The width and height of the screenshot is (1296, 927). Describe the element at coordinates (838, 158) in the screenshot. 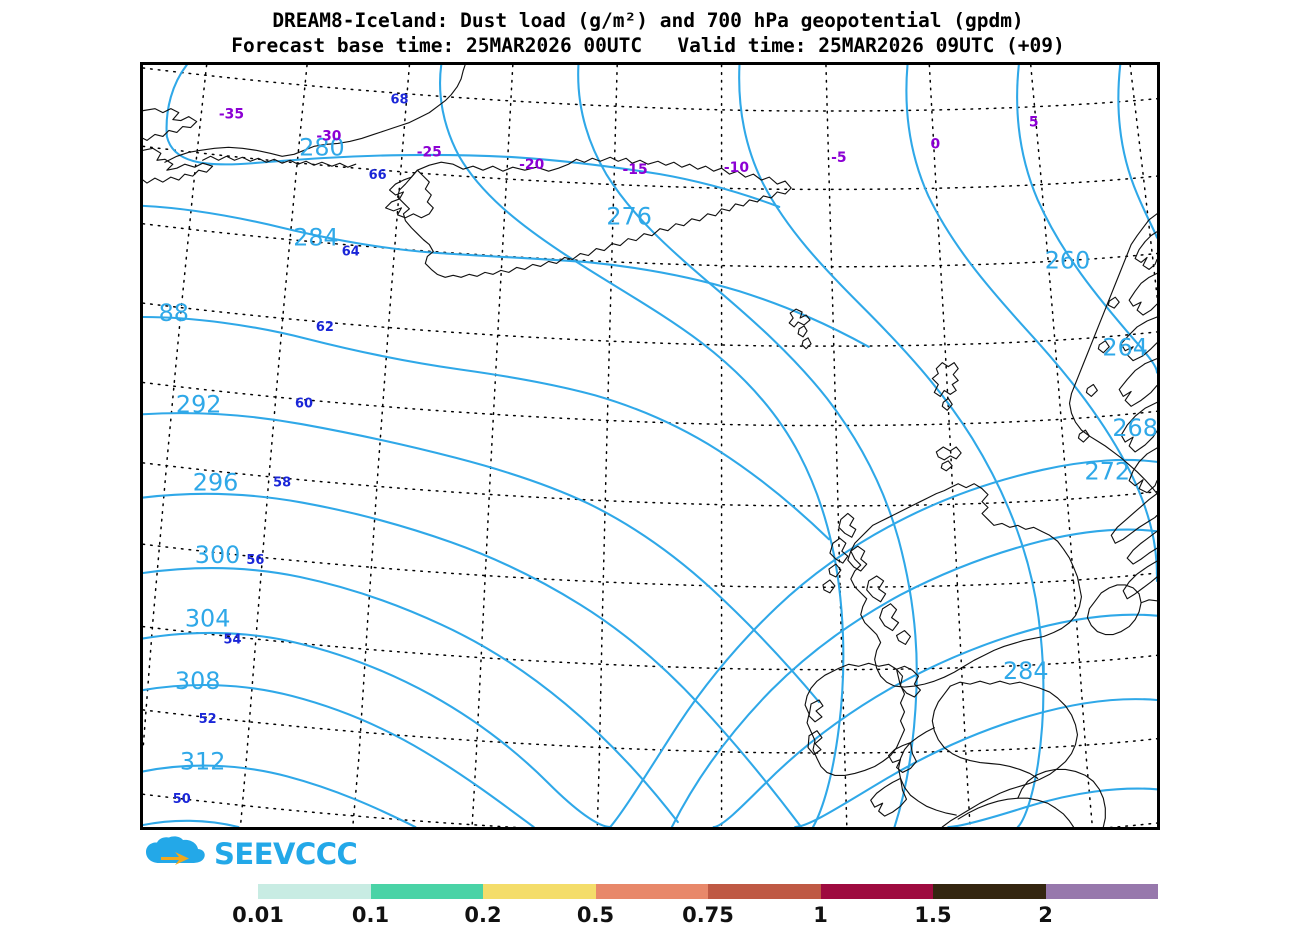

I see `longitude-label: -5` at that location.